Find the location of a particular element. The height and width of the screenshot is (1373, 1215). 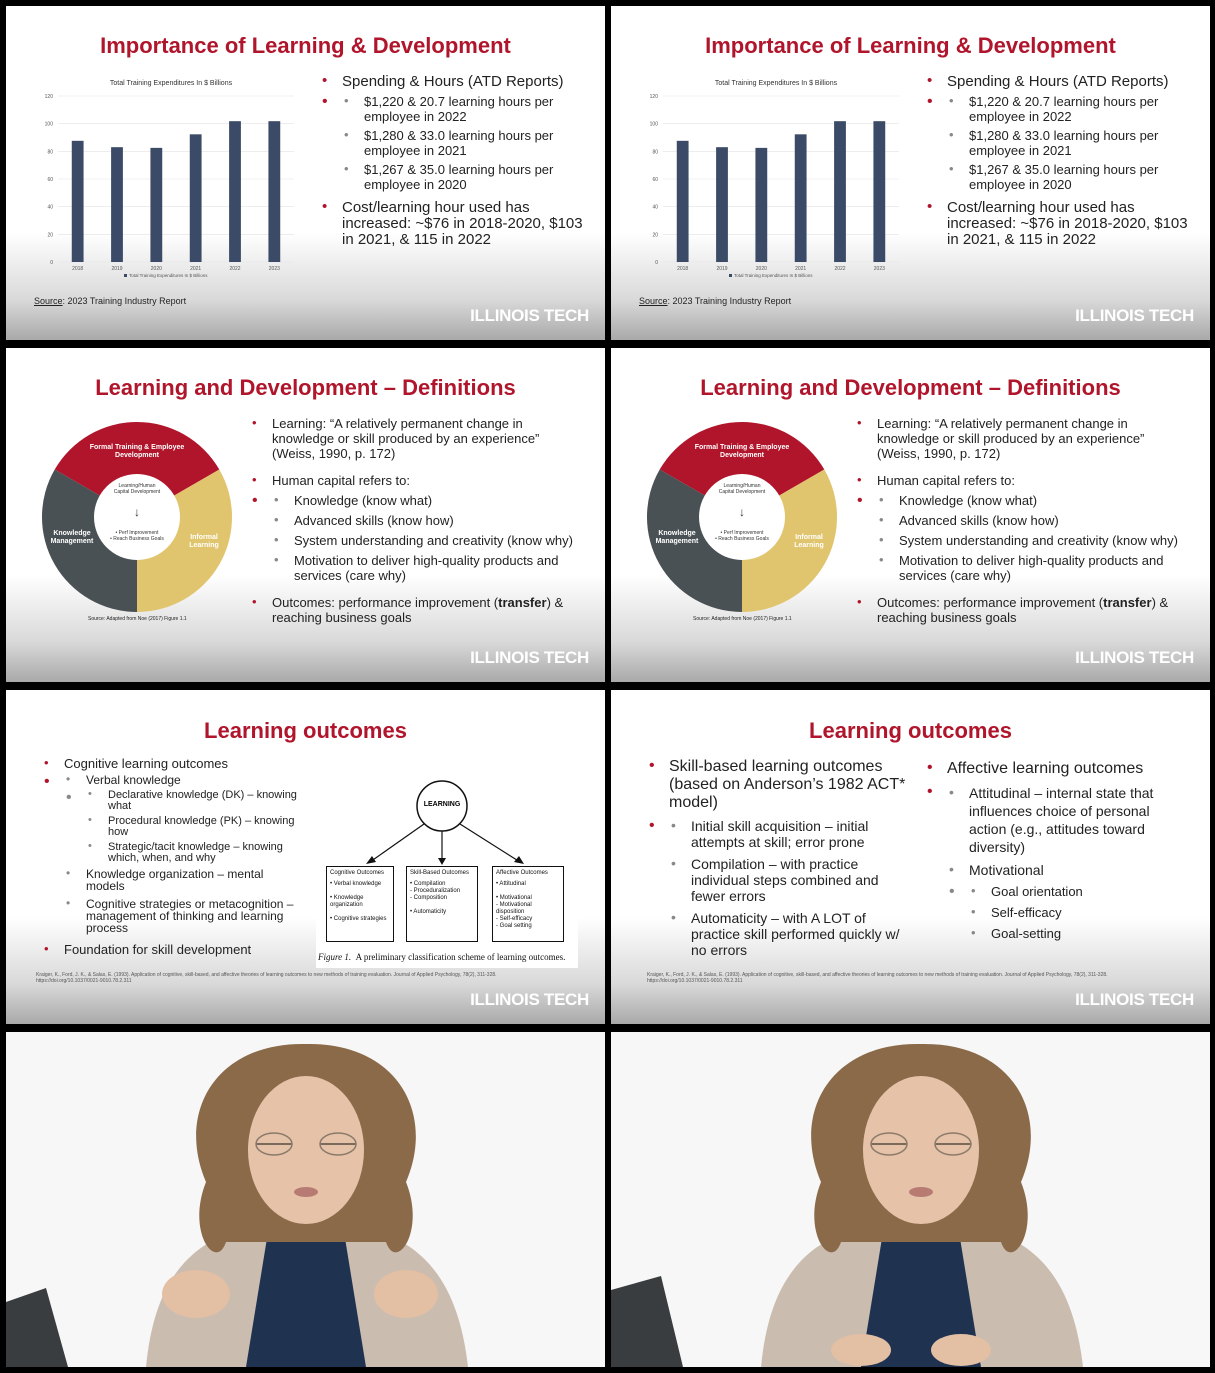

donut-label-informal: Informal Learning is located at coordinates (809, 541).